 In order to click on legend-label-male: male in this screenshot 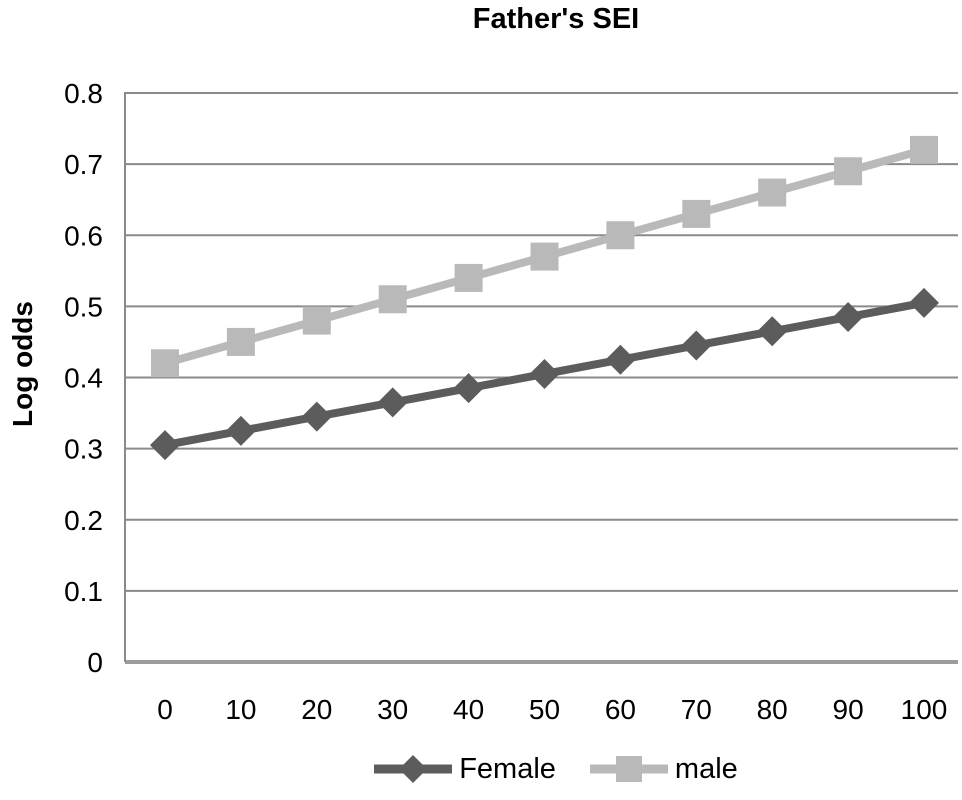, I will do `click(706, 768)`.